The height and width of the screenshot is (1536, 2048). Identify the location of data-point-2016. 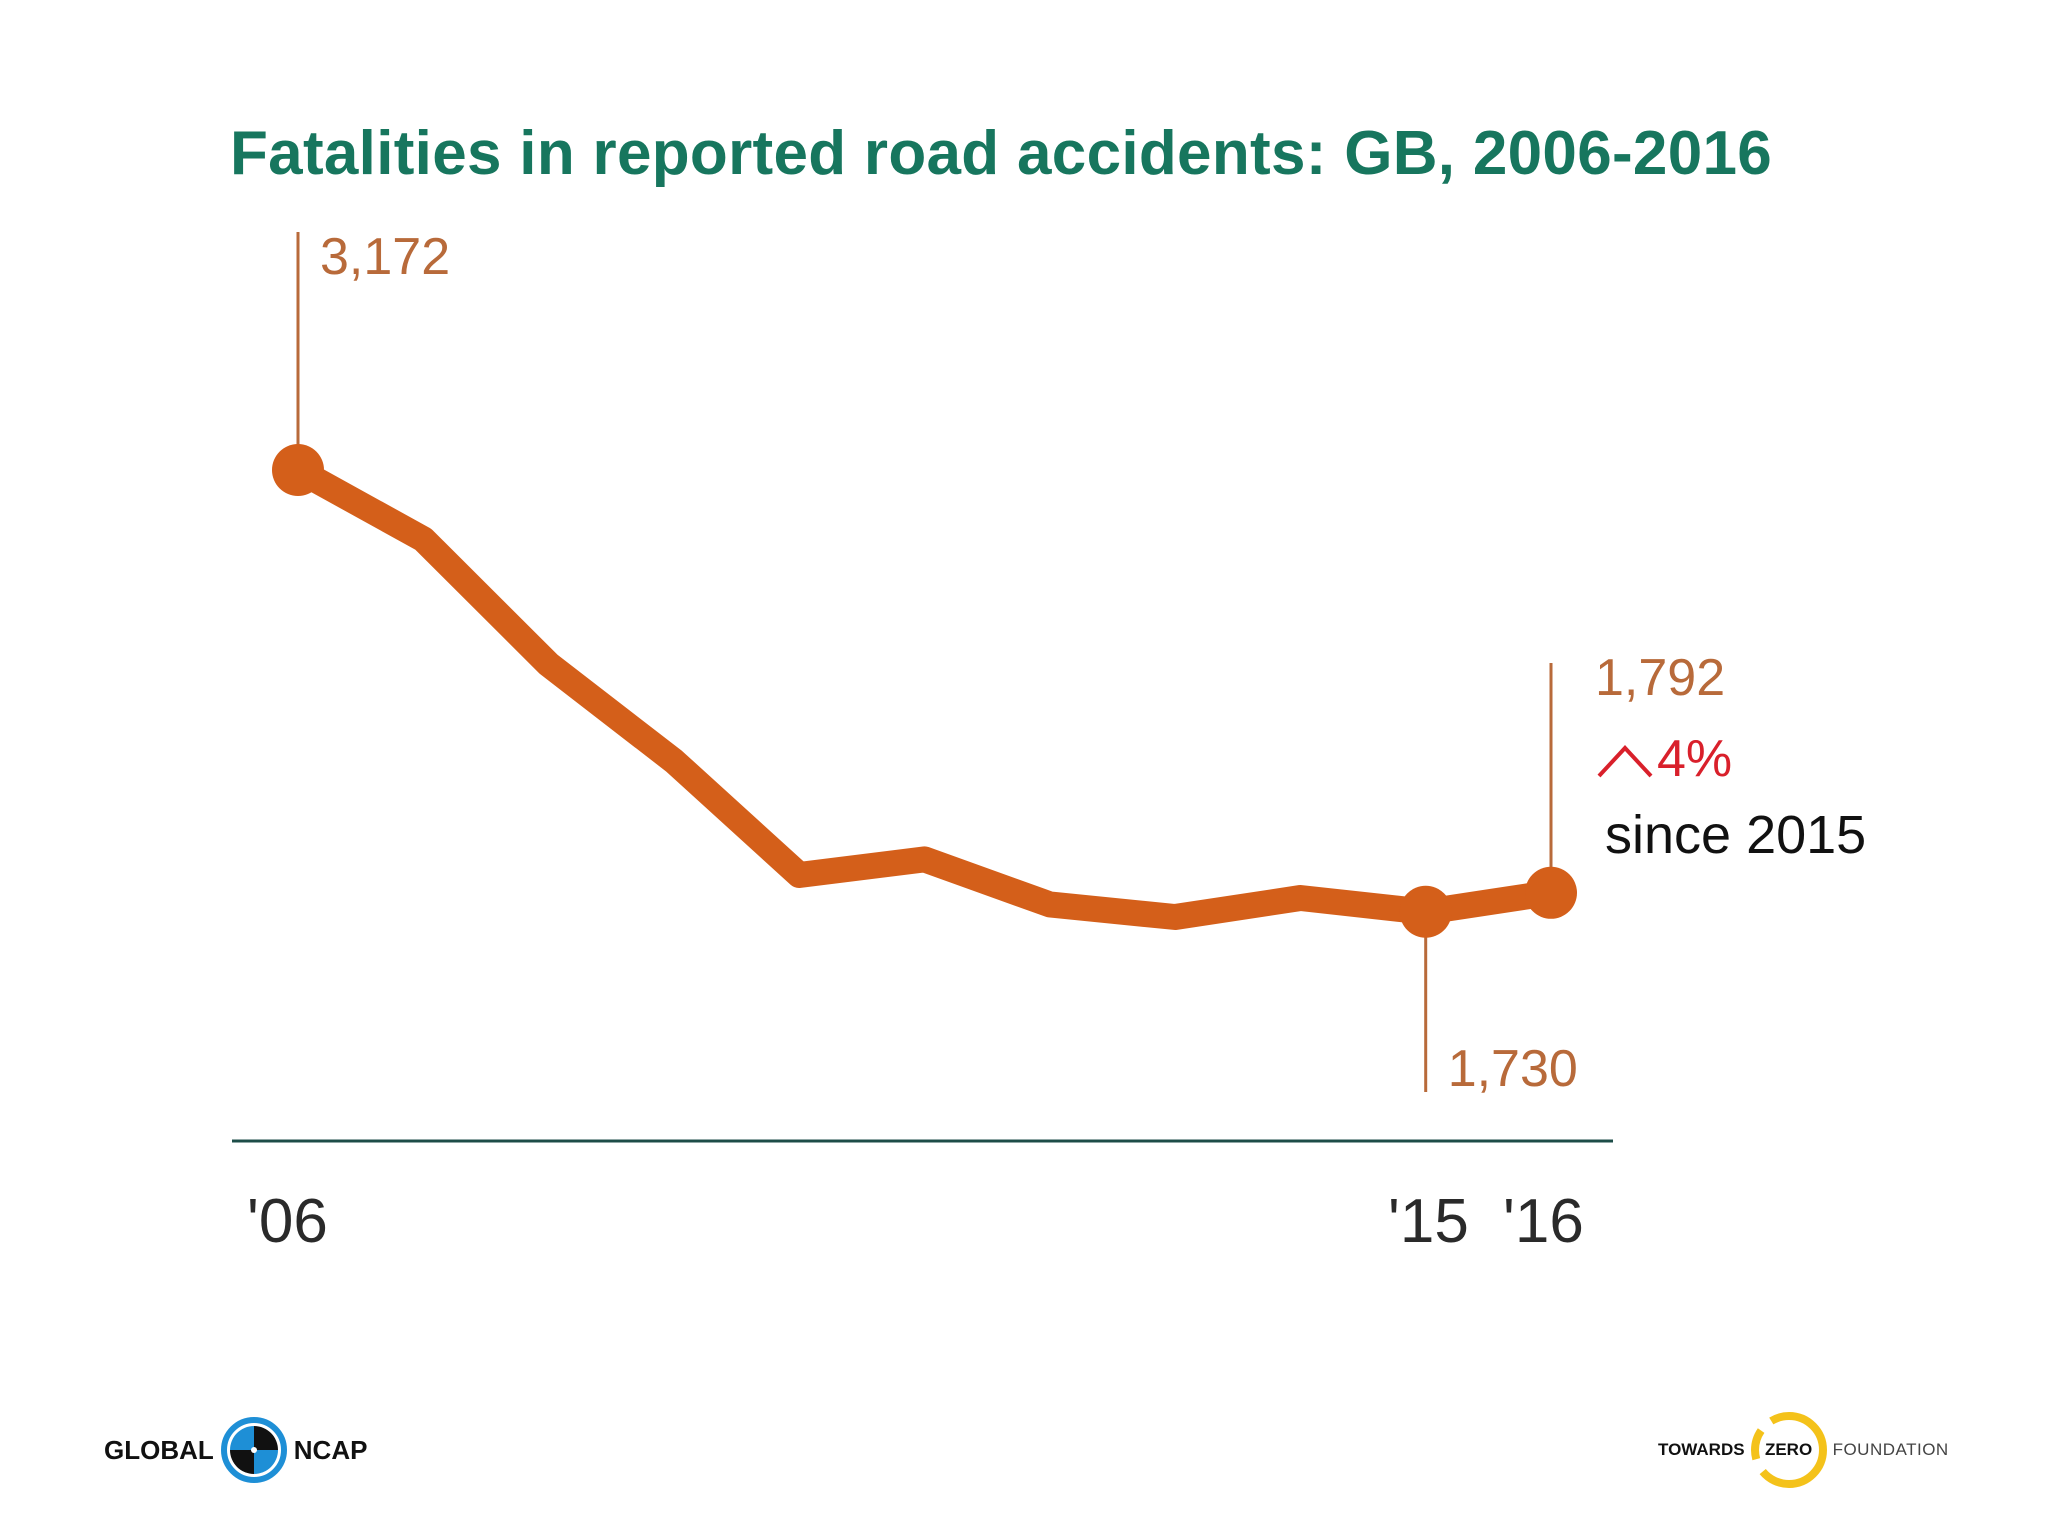
(1551, 892).